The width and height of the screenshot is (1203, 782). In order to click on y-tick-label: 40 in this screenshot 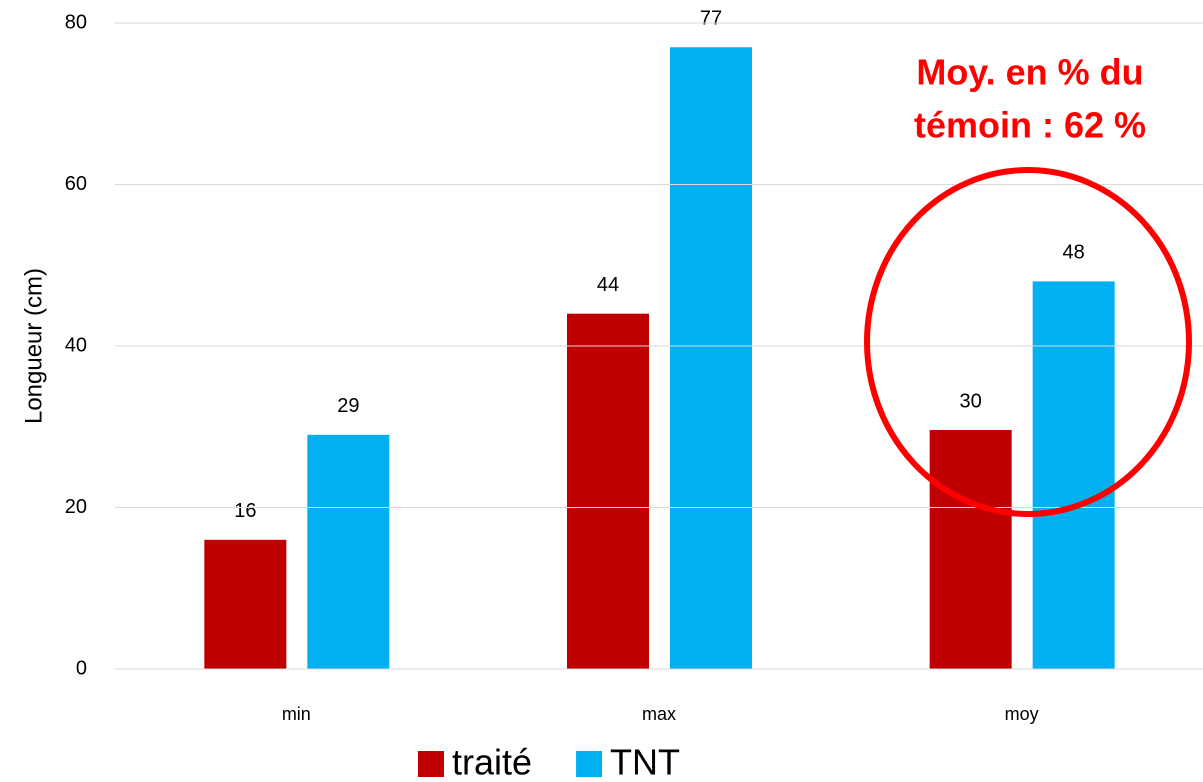, I will do `click(76, 345)`.